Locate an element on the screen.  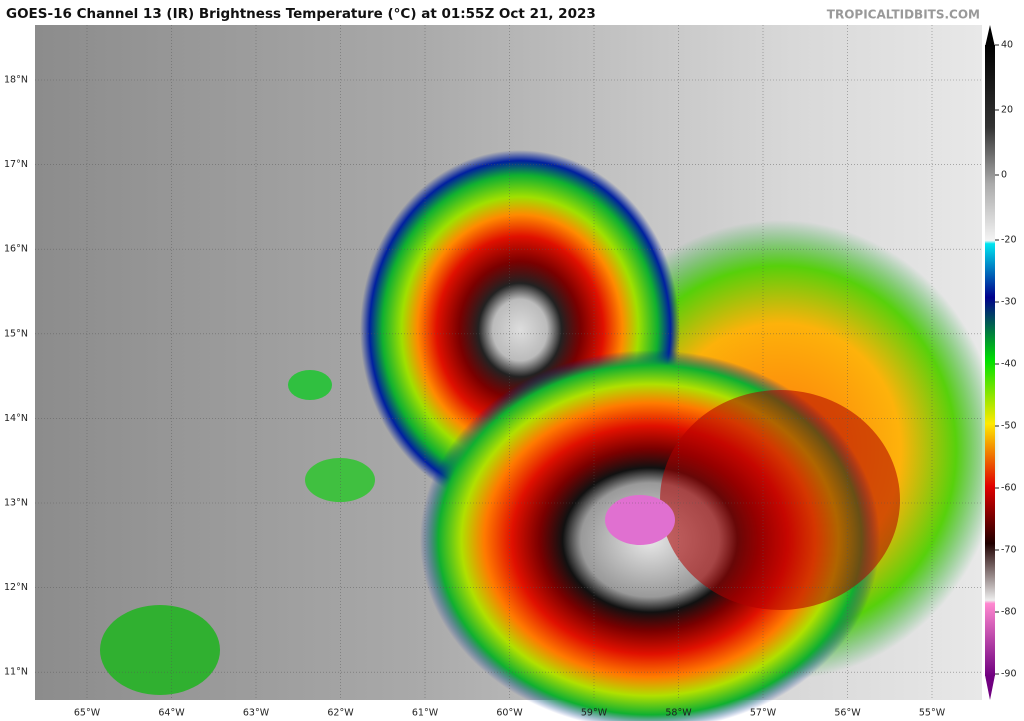
colorbar-label: -50 is located at coordinates (1009, 426).